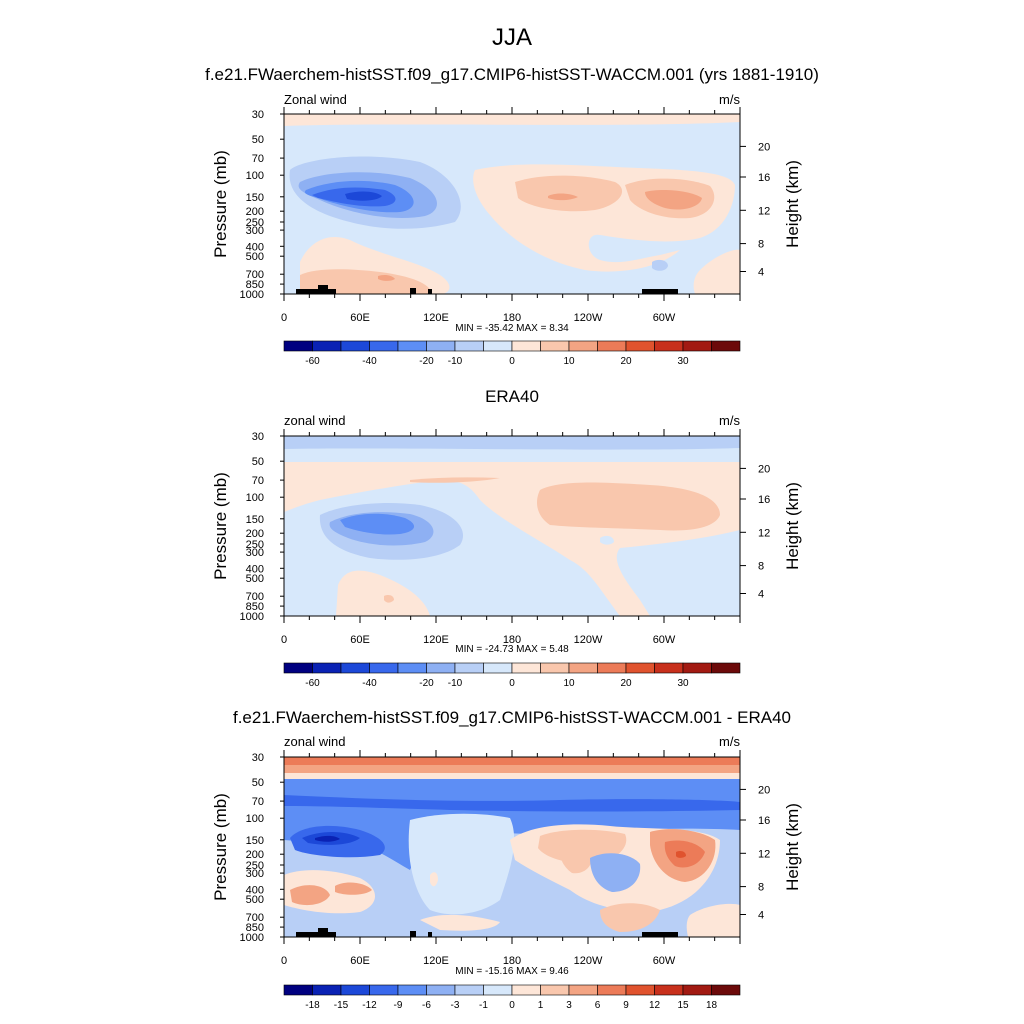  What do you see at coordinates (626, 683) in the screenshot?
I see `colorbar-label: 20` at bounding box center [626, 683].